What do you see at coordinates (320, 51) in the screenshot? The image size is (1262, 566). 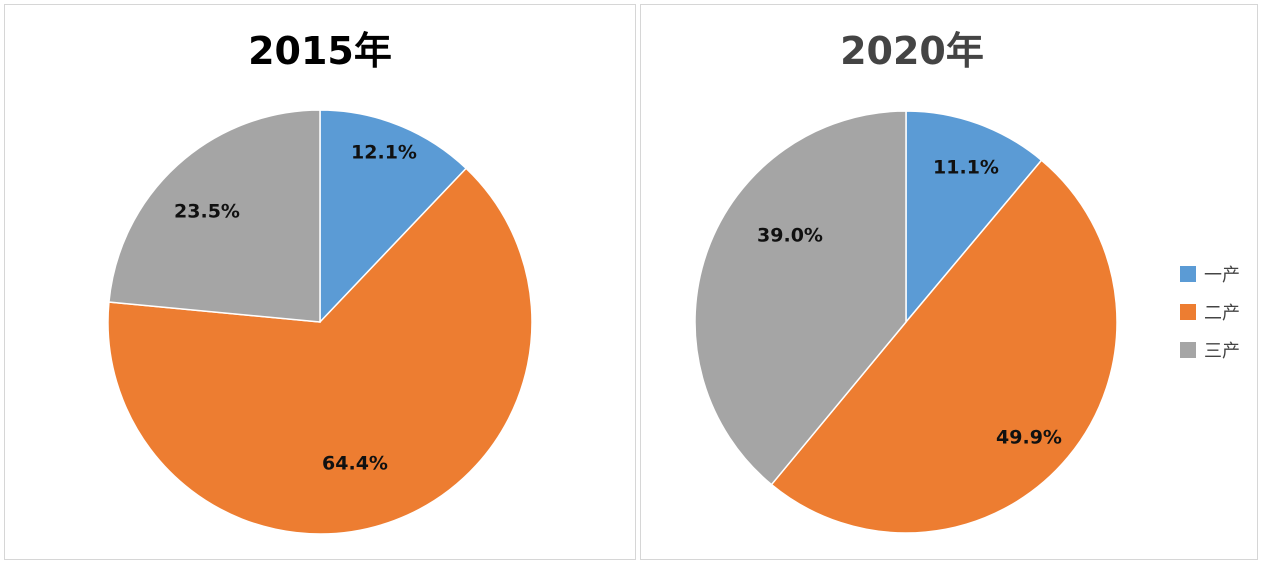 I see `chart-title-0: 2015年` at bounding box center [320, 51].